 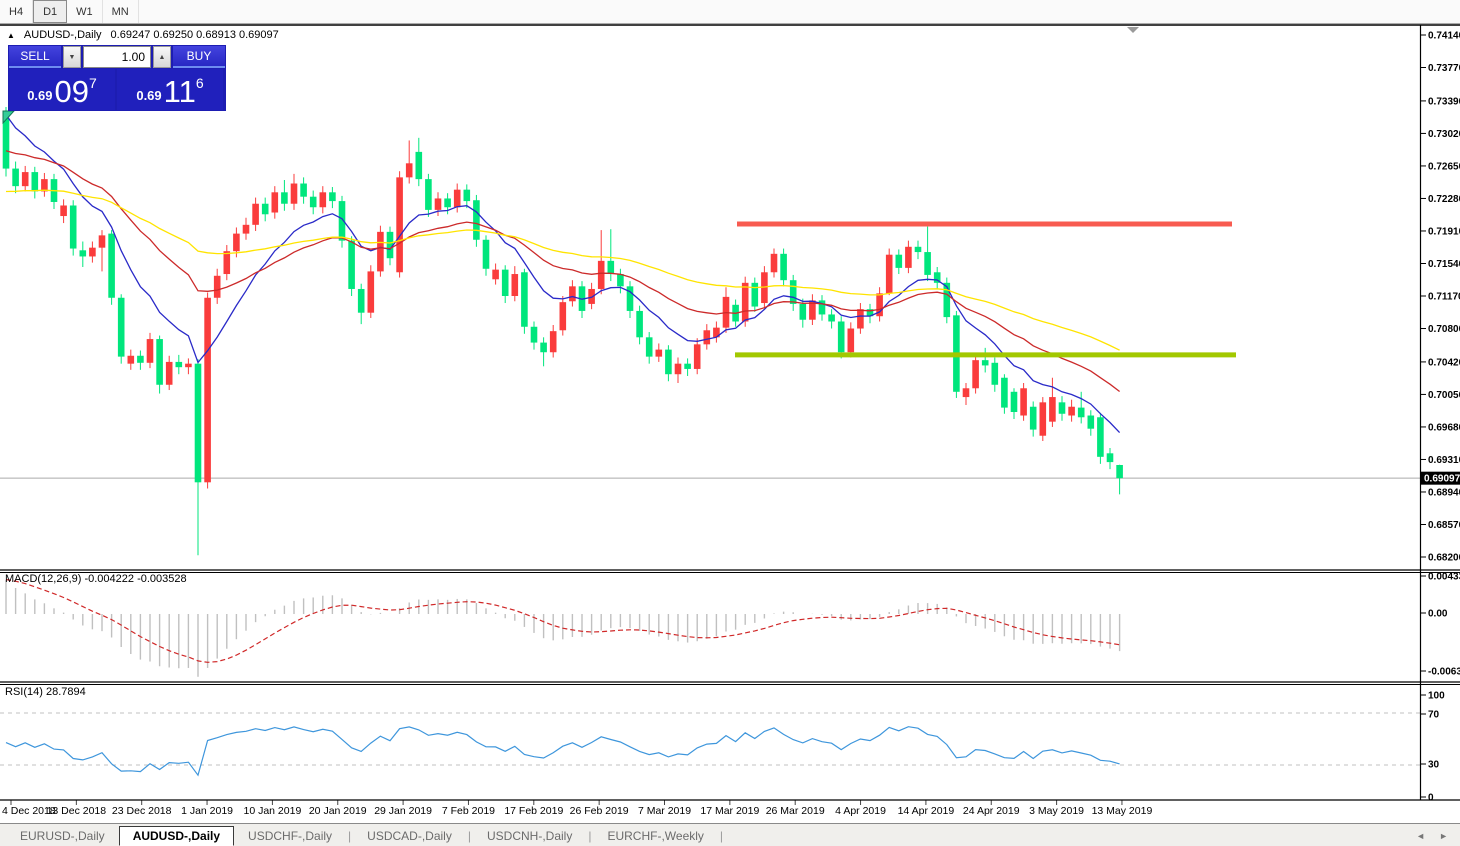 I want to click on timeframe-button-D1: D1, so click(x=50, y=11).